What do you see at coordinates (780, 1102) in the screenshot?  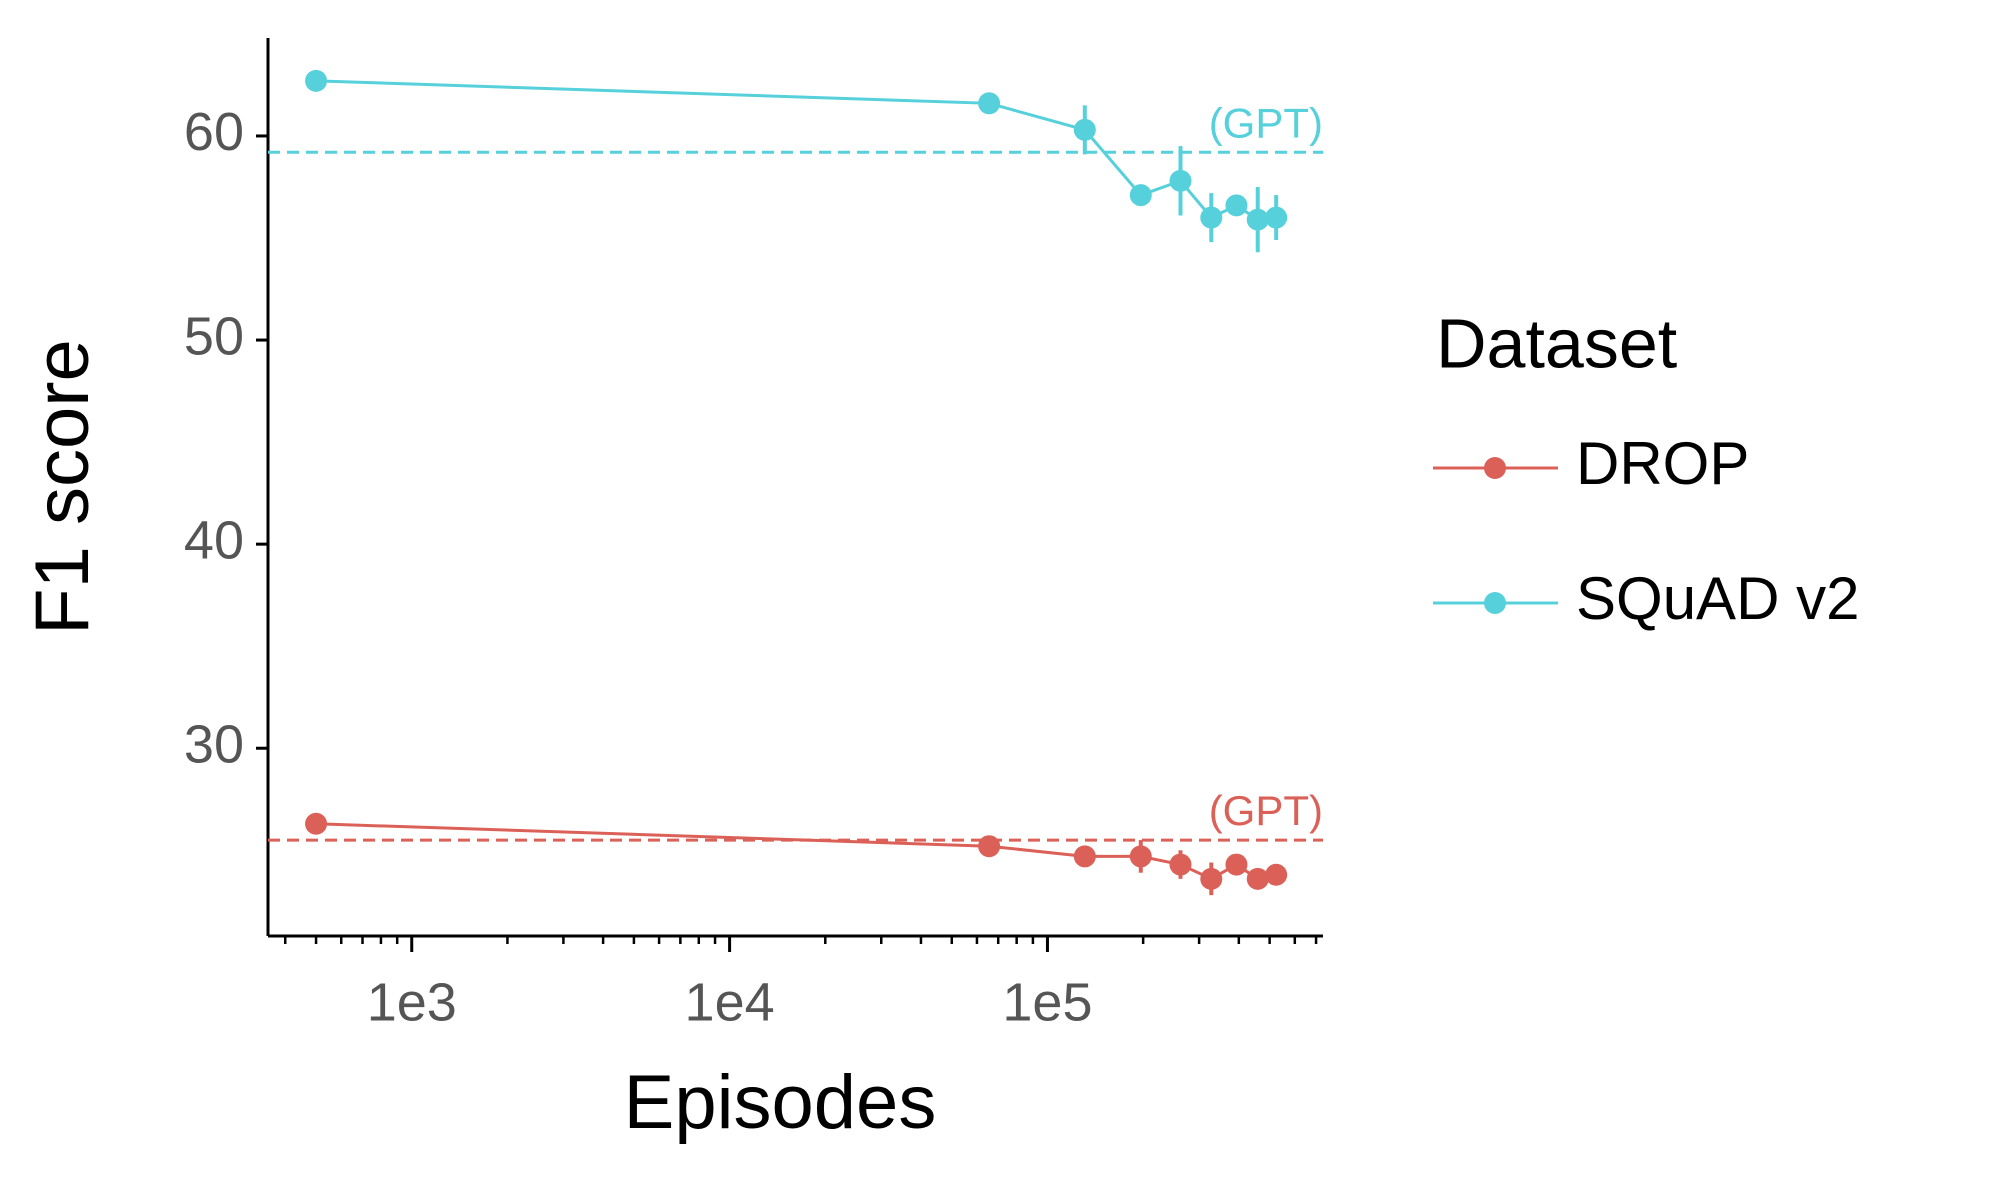 I see `x-axis-title: Episodes` at bounding box center [780, 1102].